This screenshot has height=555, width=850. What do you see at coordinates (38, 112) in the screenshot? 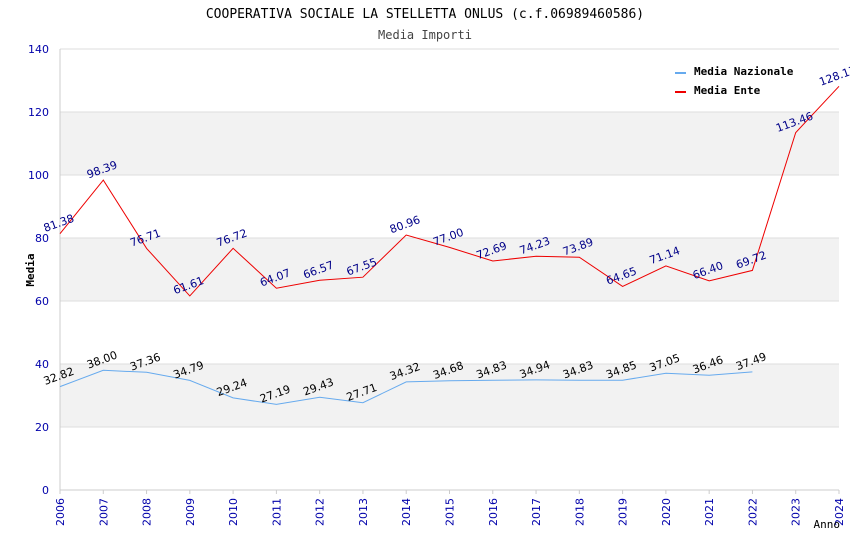
I see `y-tick-label: 120` at bounding box center [38, 112].